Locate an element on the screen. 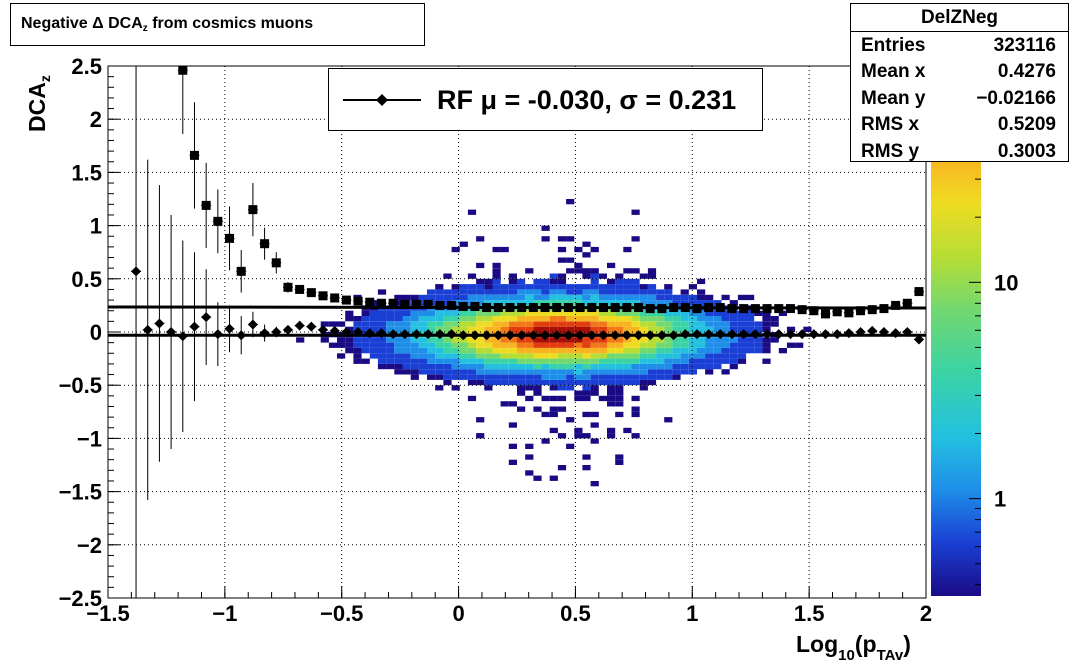 This screenshot has width=1090, height=664. y-tick-label: −2 is located at coordinates (89, 545).